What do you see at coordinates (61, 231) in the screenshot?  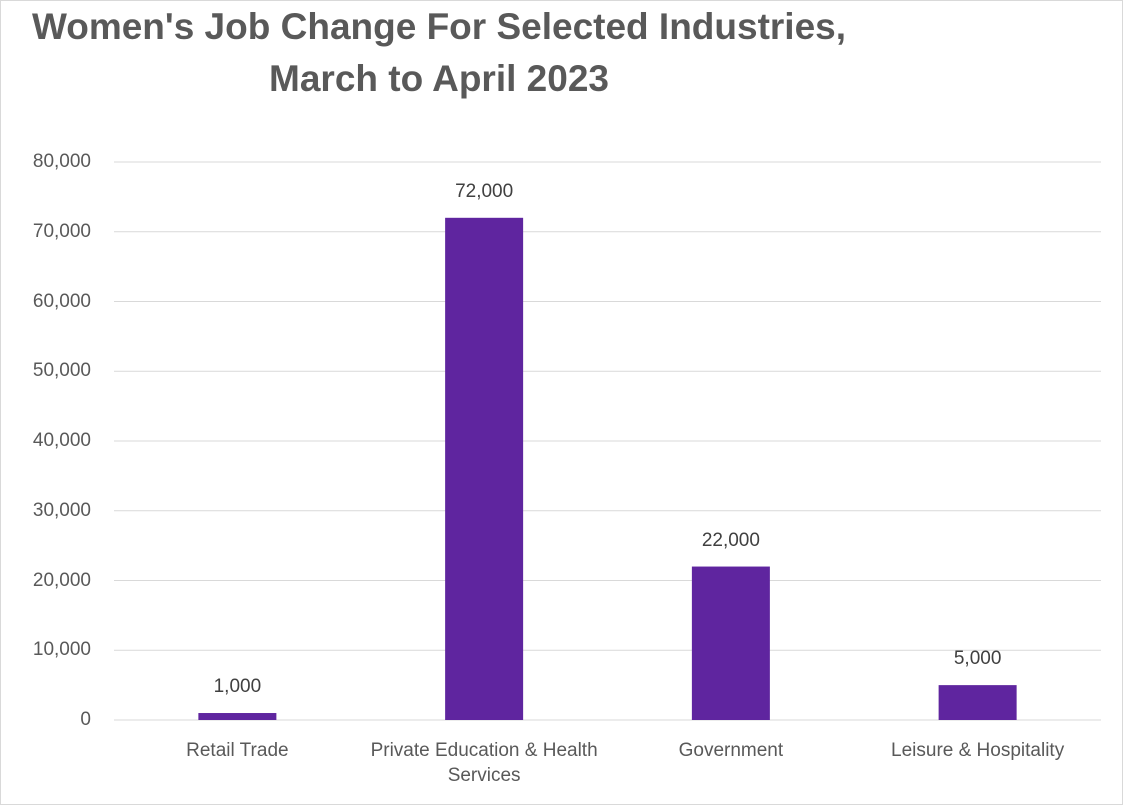 I see `y-tick-label: 70,000` at bounding box center [61, 231].